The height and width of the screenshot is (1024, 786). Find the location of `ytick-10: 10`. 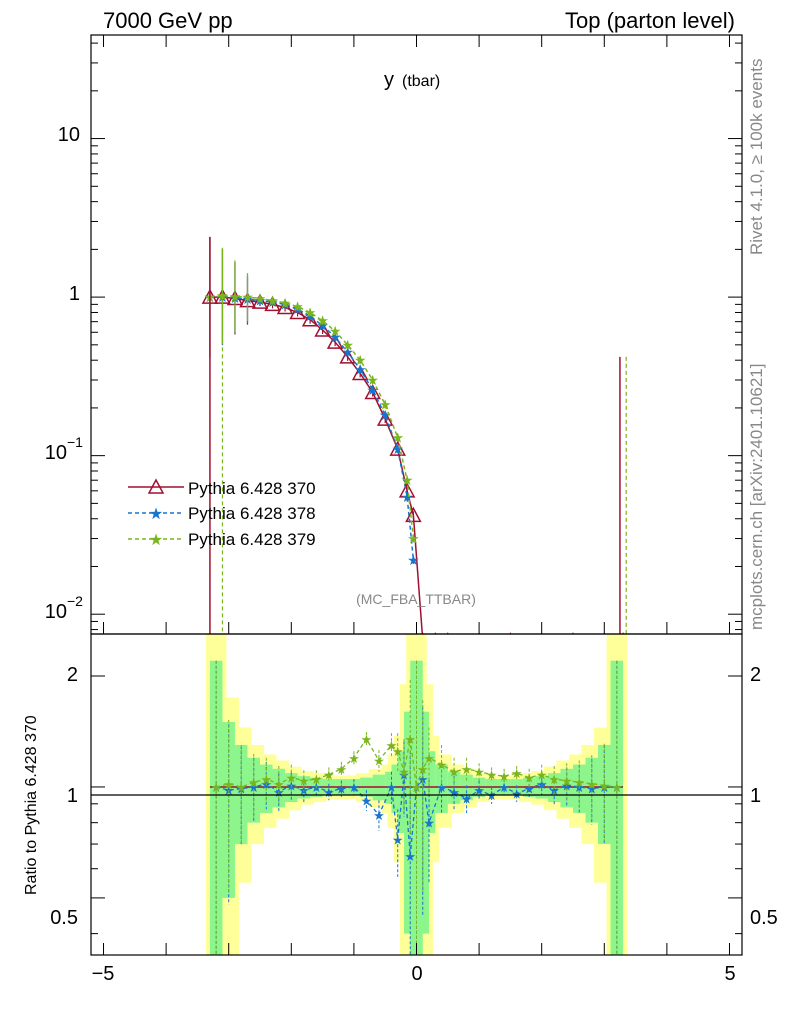

ytick-10: 10 is located at coordinates (69, 135).